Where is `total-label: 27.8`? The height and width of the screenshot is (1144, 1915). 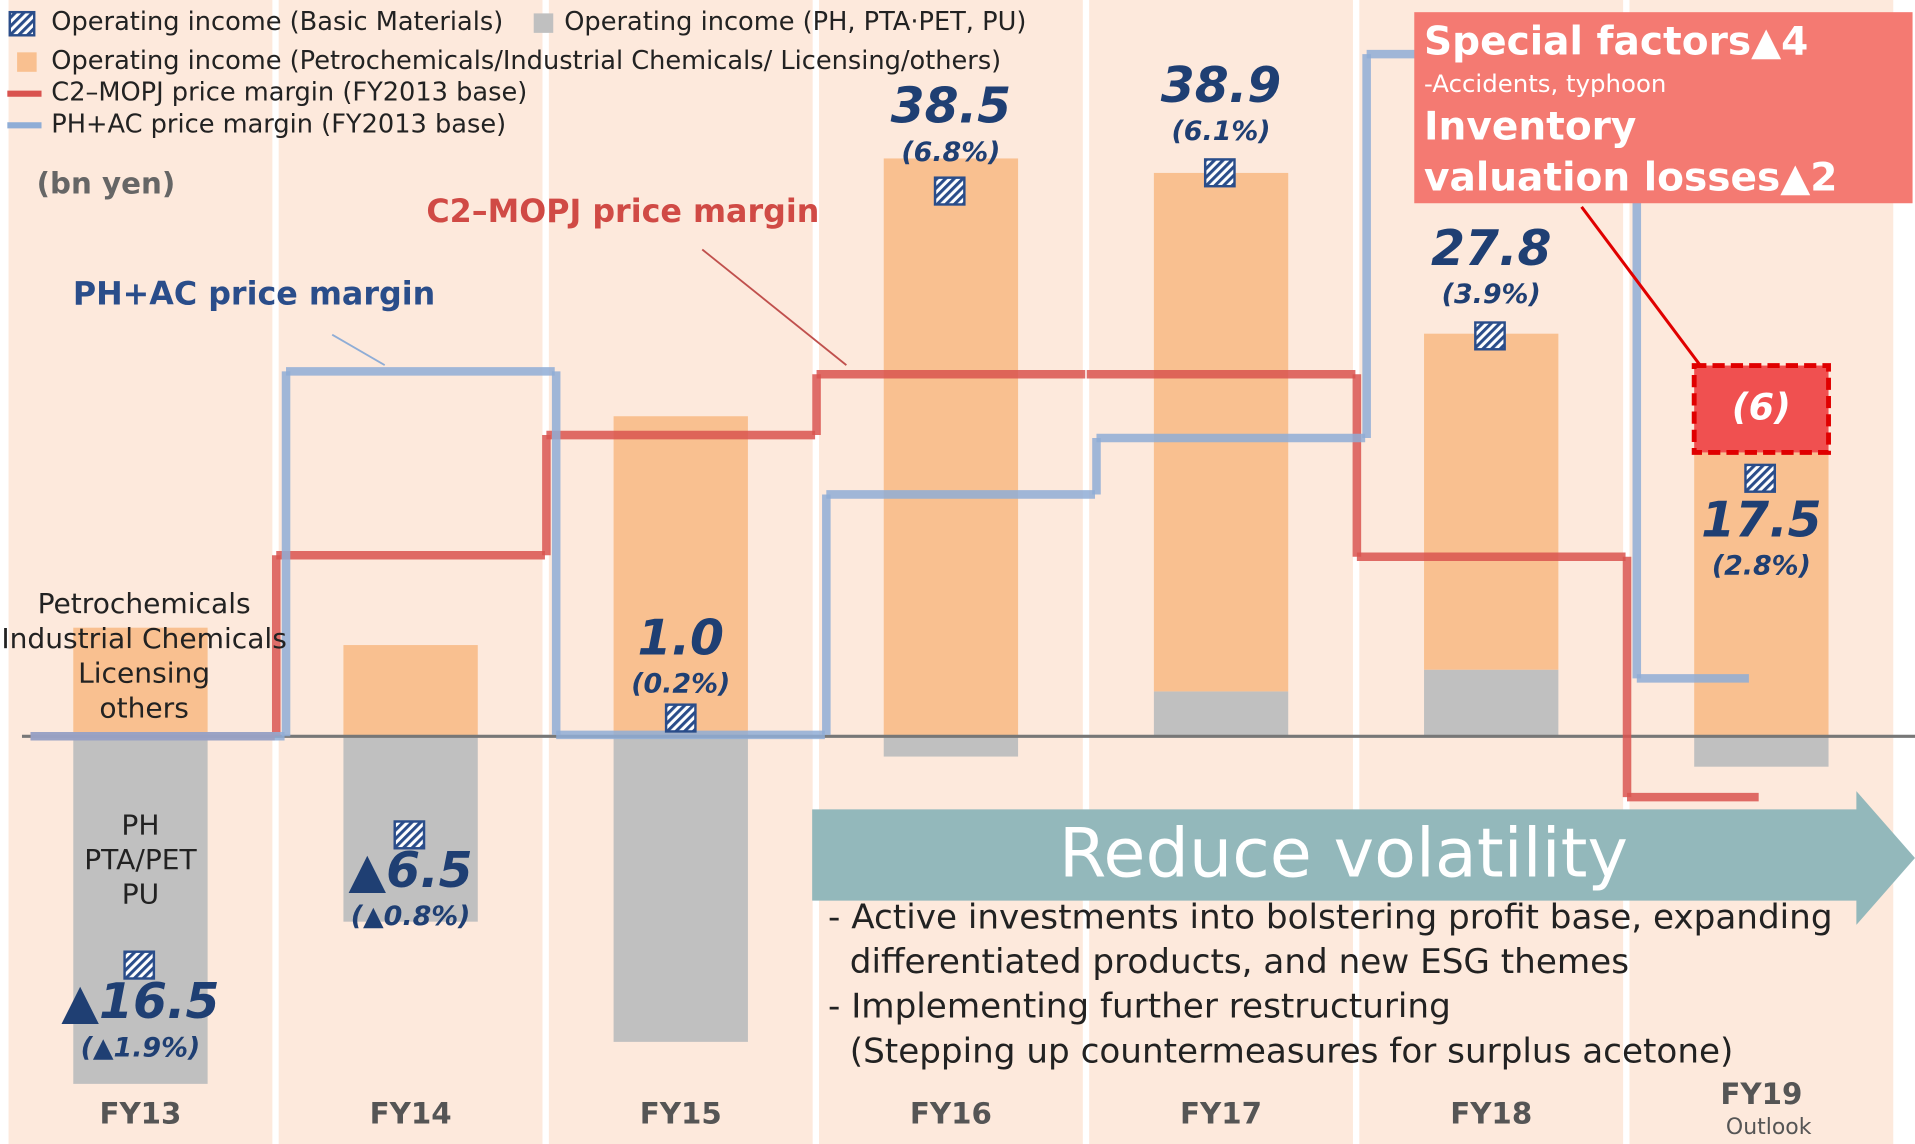
total-label: 27.8 is located at coordinates (1491, 249).